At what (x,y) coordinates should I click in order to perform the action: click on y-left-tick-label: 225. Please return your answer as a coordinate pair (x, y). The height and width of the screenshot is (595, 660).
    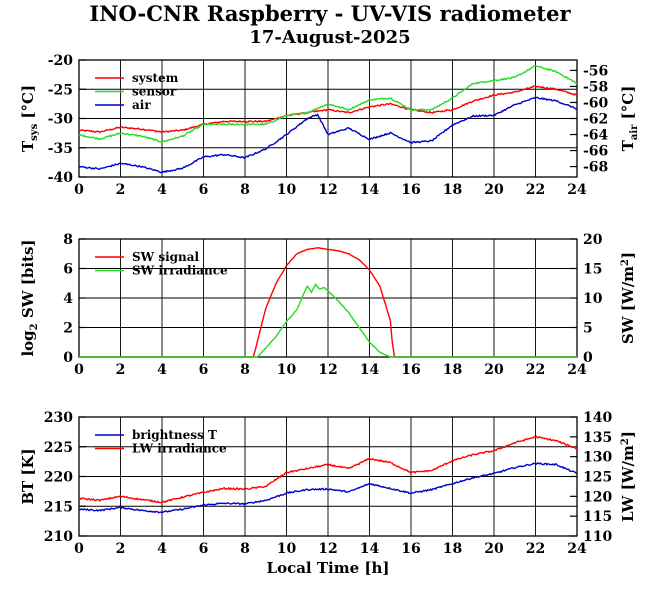
    Looking at the image, I should click on (58, 448).